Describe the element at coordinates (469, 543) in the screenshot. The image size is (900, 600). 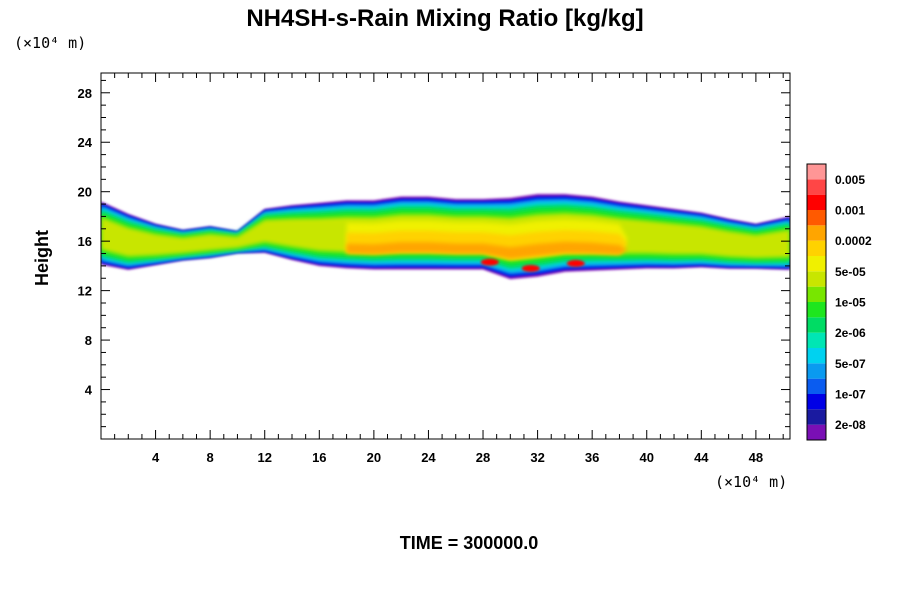
I see `time-label: TIME = 300000.0` at that location.